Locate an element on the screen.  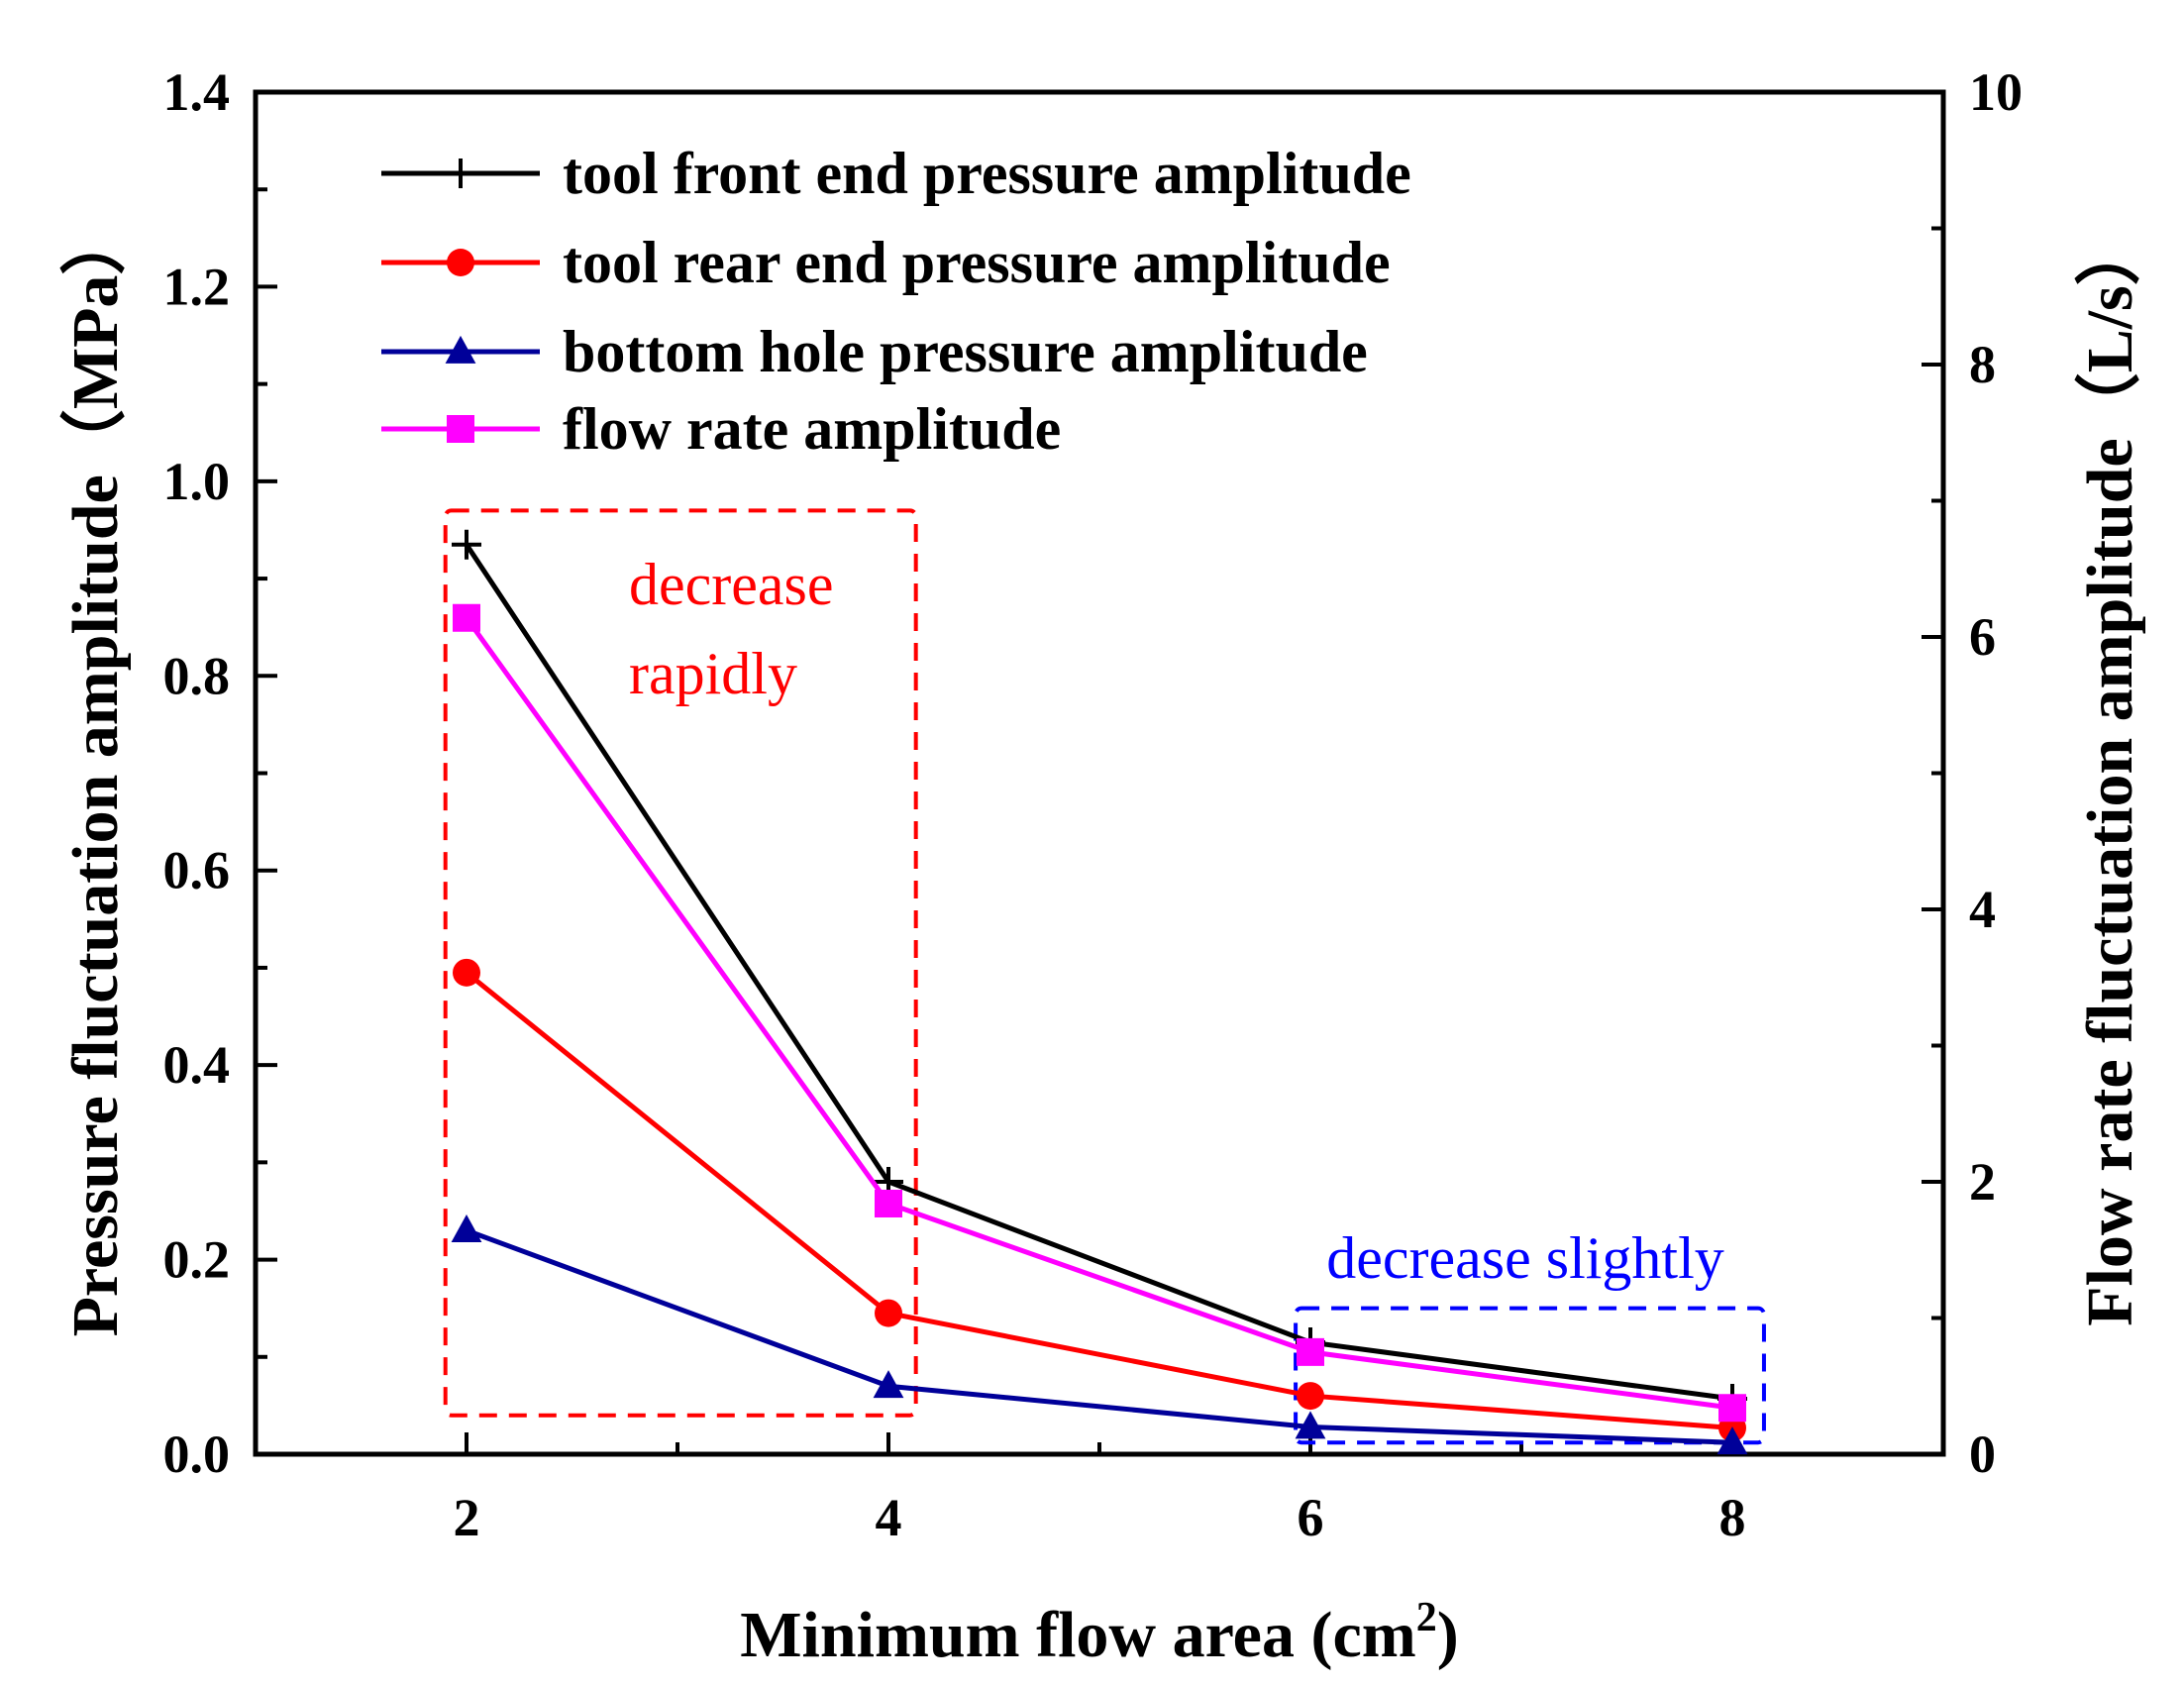
decrease-rapidly-label: decrease is located at coordinates (731, 584).